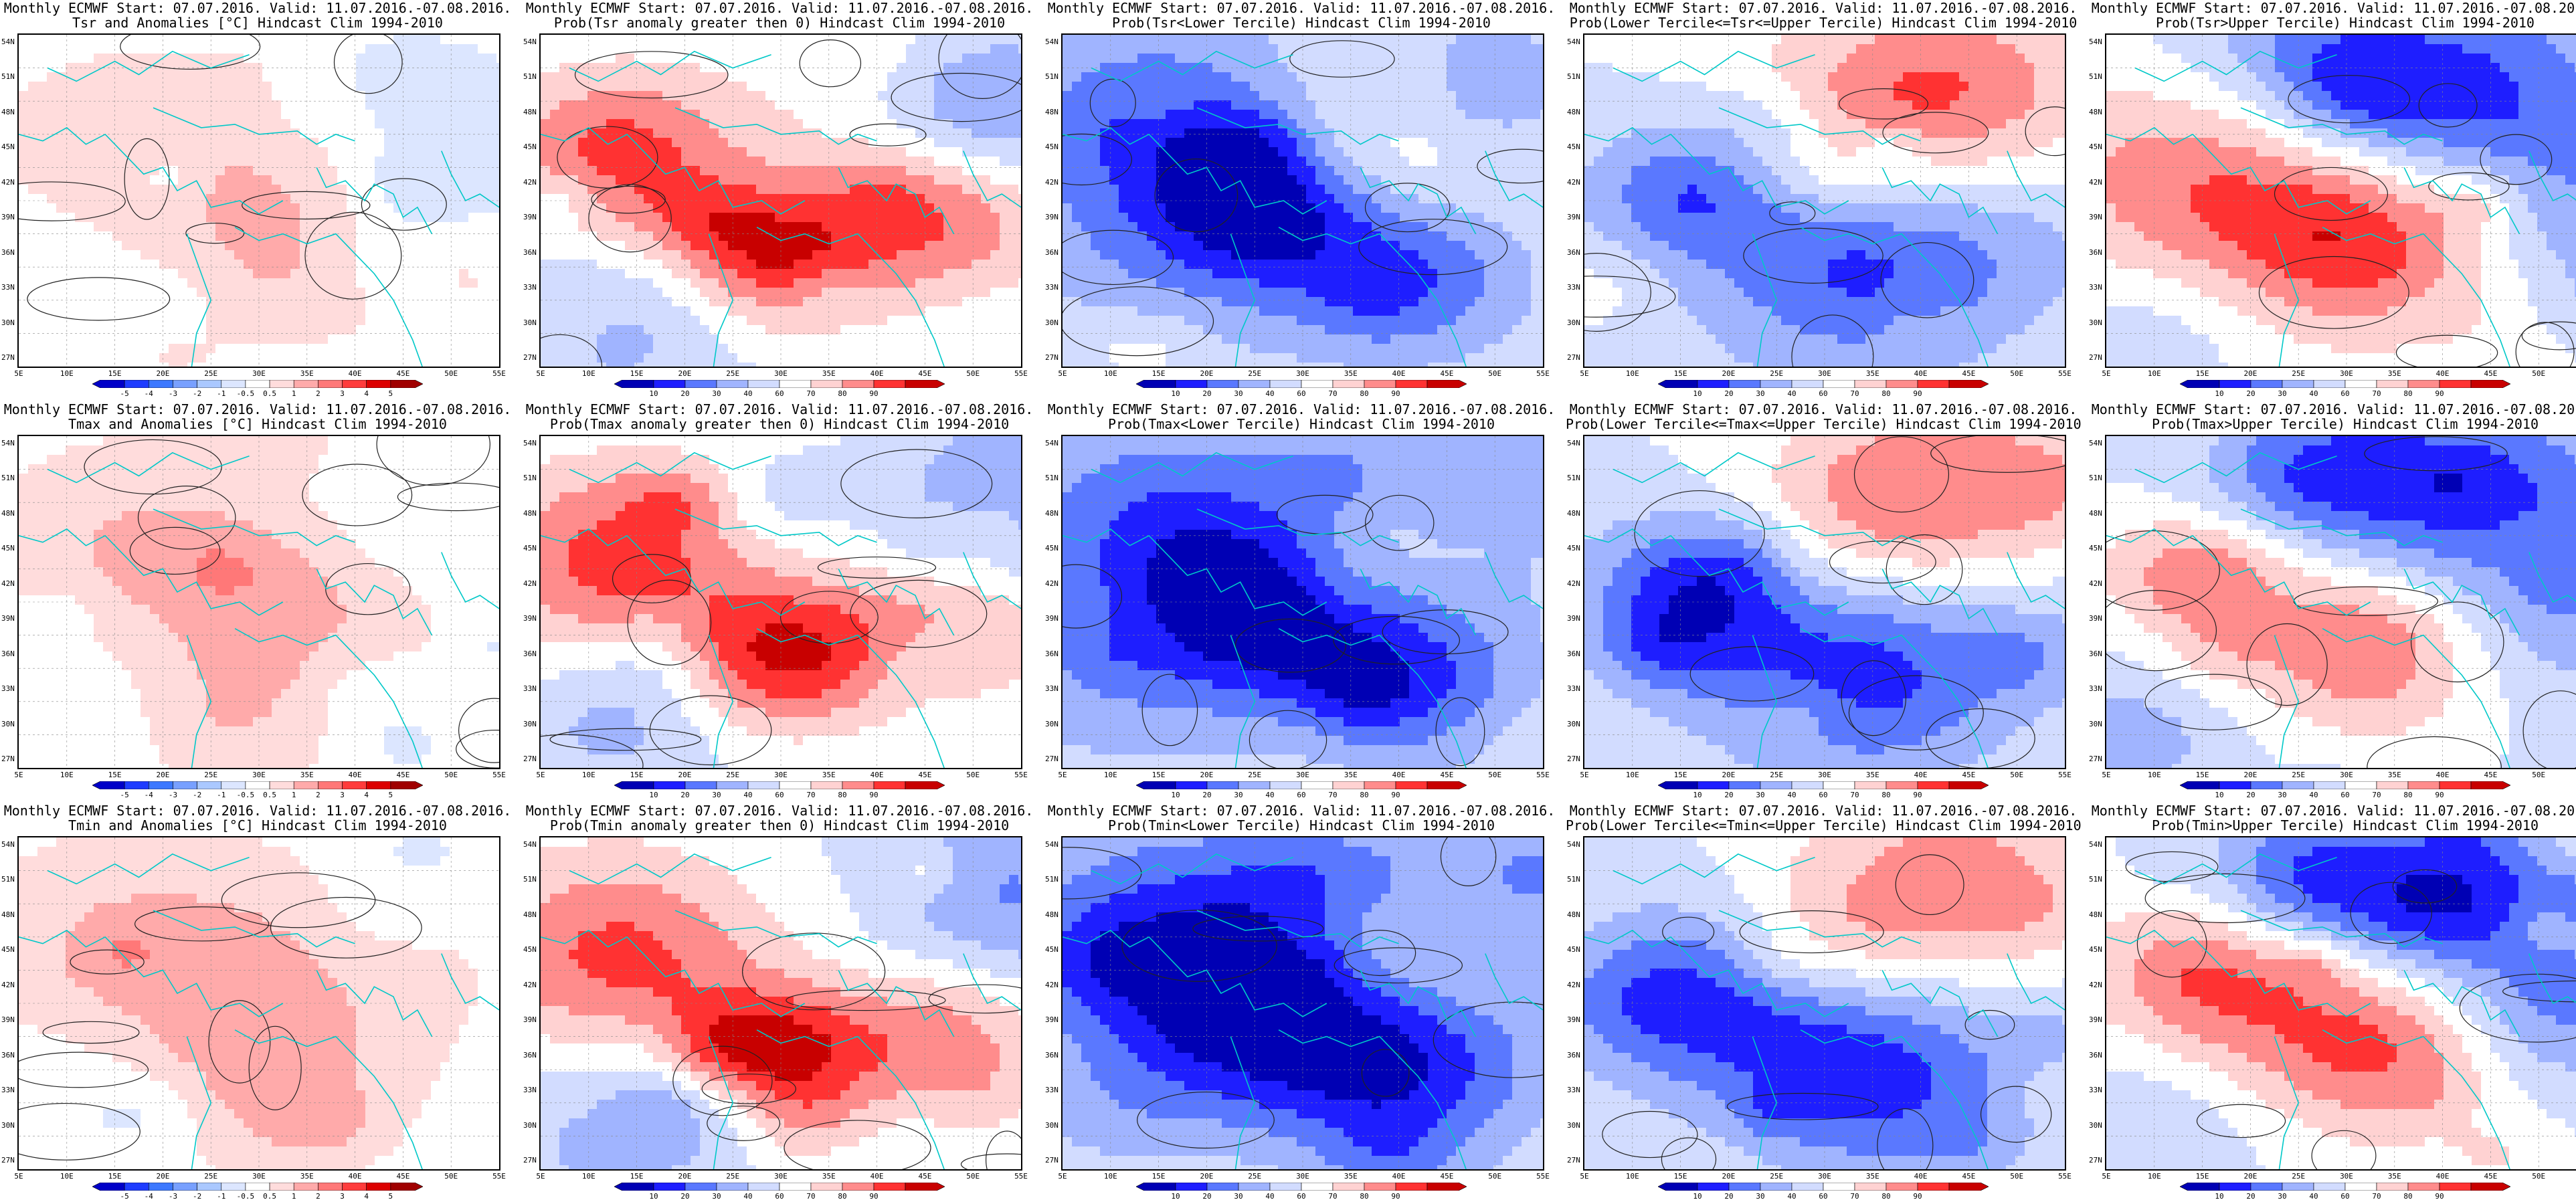 Image resolution: width=2576 pixels, height=1204 pixels. What do you see at coordinates (185, 384) in the screenshot?
I see `colorbar-swatch` at bounding box center [185, 384].